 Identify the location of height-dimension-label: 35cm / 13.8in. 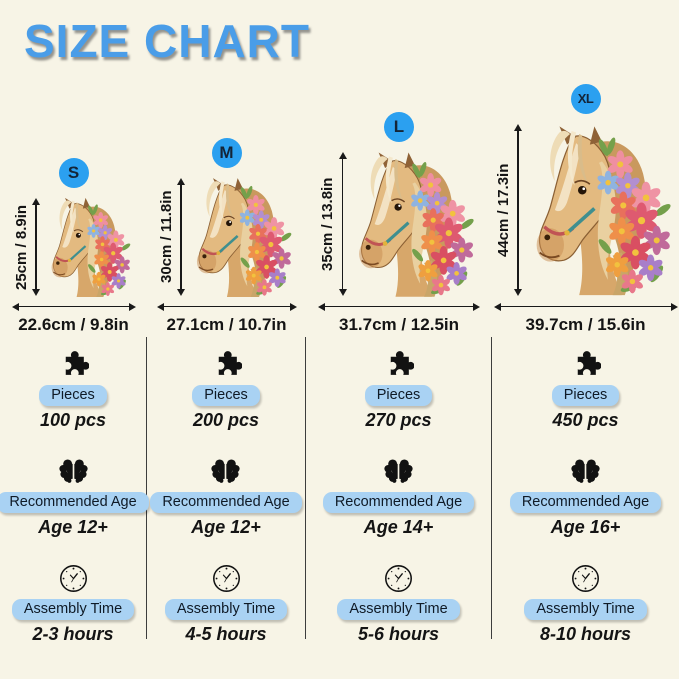
(327, 223).